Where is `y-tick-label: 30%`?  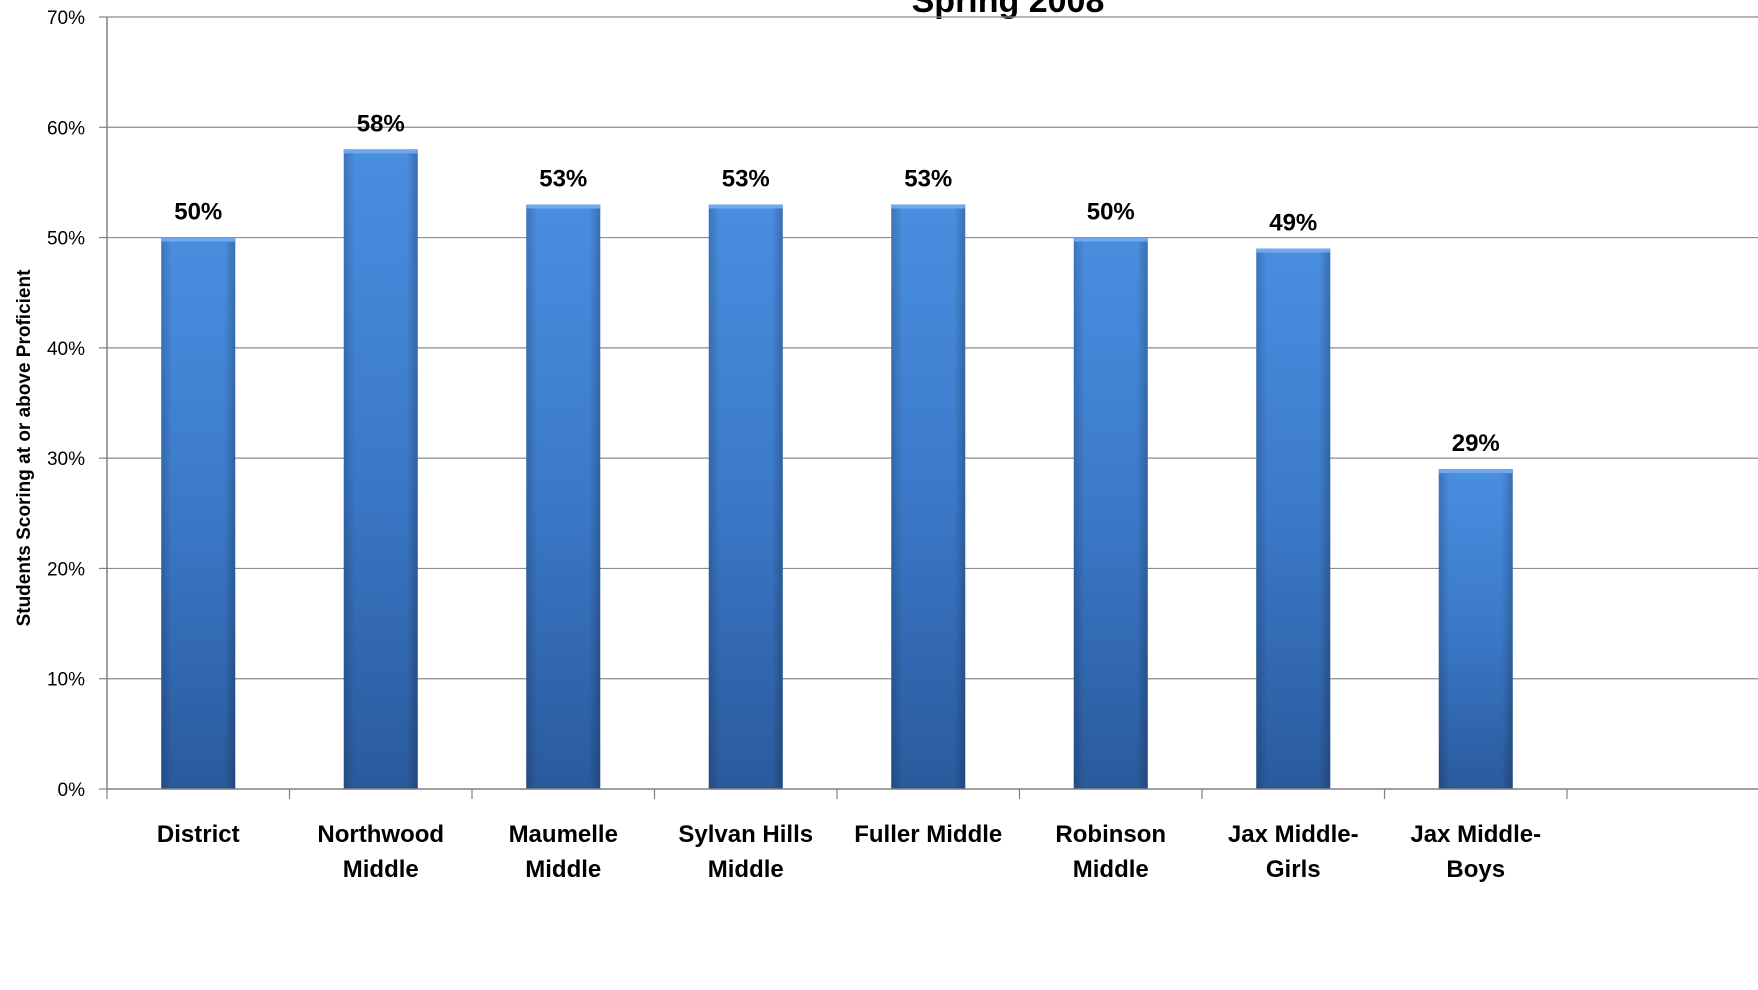
y-tick-label: 30% is located at coordinates (66, 459).